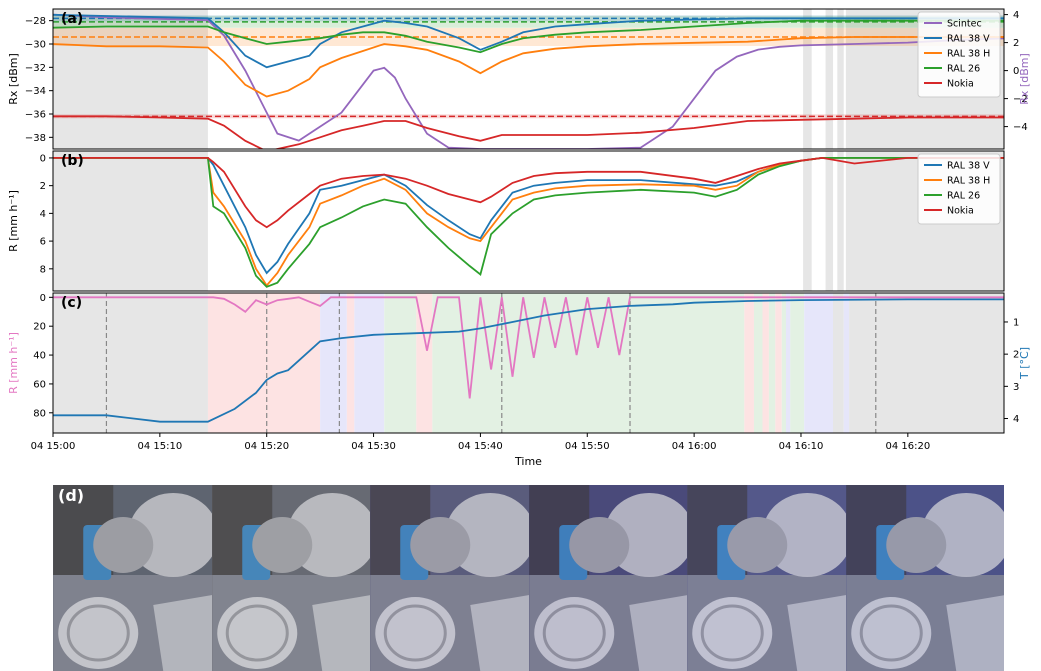 The image size is (1041, 671). I want to click on ytick-right-label: 3, so click(1016, 387).